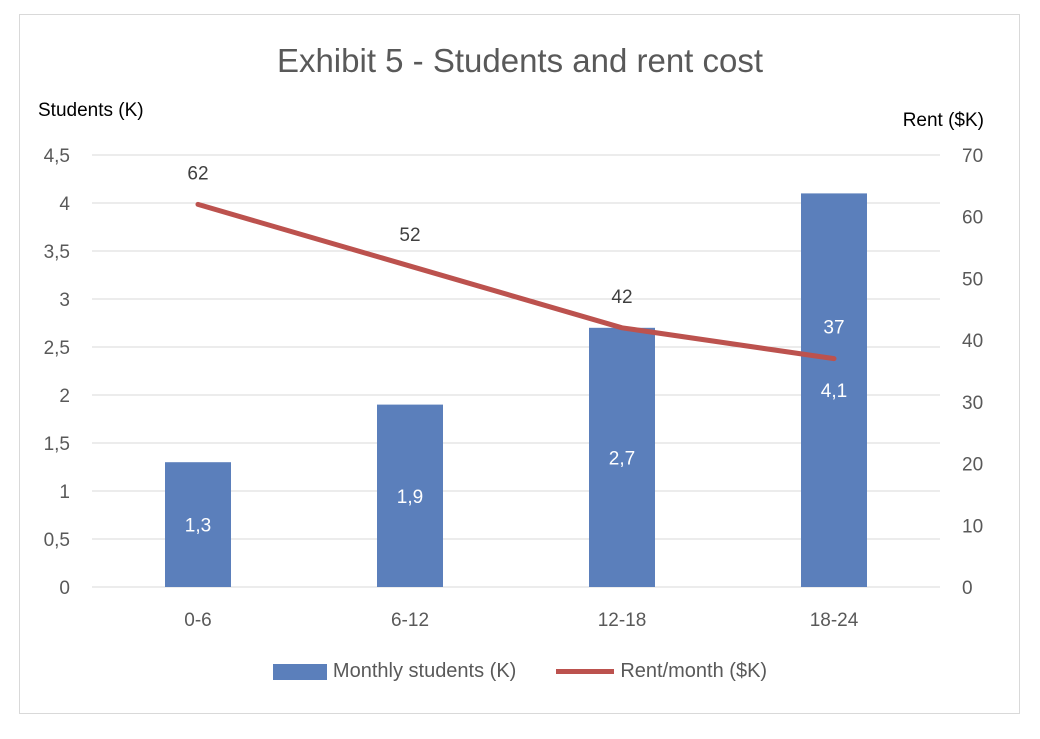 Image resolution: width=1040 pixels, height=739 pixels. Describe the element at coordinates (833, 328) in the screenshot. I see `line-data-label: 37` at that location.